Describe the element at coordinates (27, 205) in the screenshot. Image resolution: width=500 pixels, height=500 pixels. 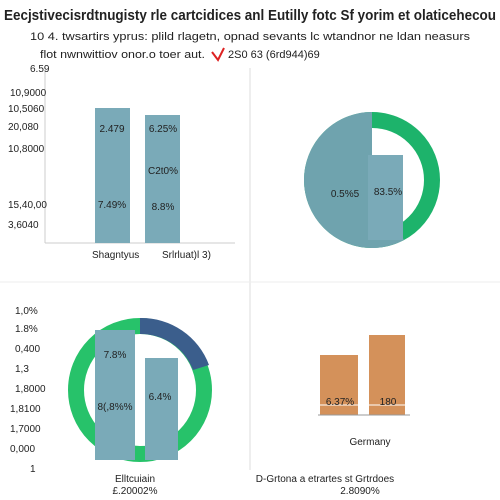
I see `axis-label: 15,40,00` at that location.